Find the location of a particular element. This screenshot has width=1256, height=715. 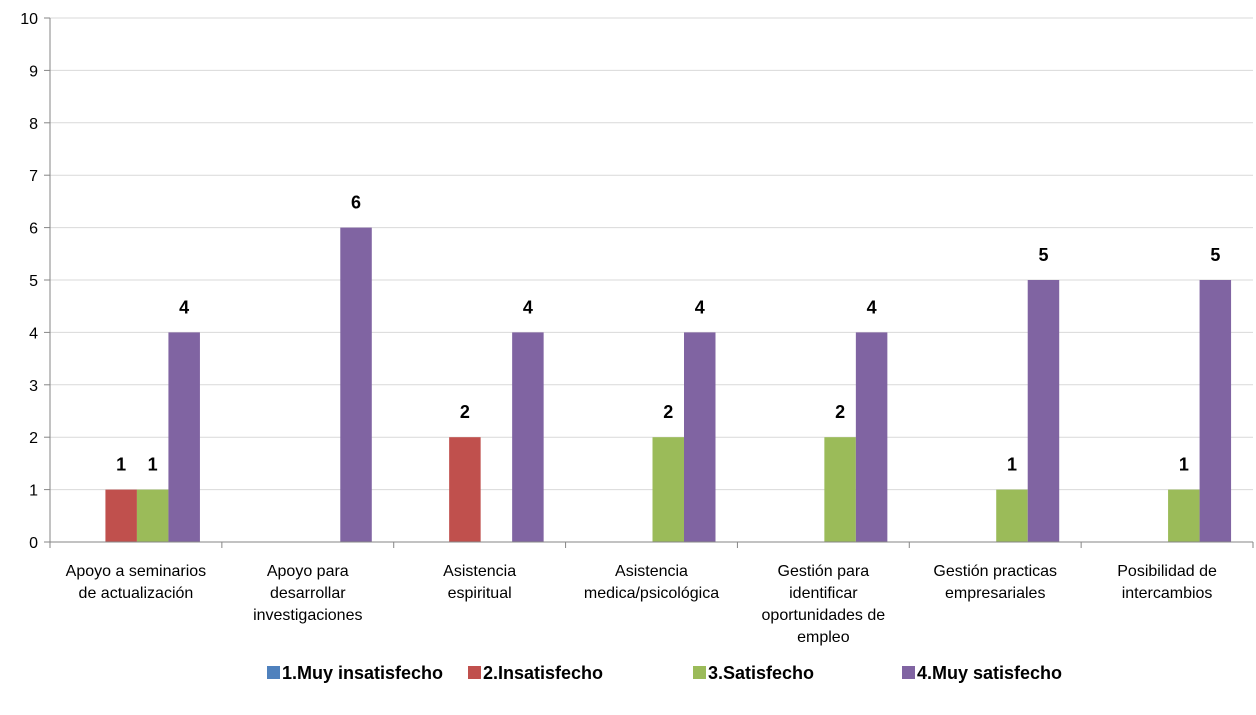

y-tick-label: 1 is located at coordinates (33, 491).